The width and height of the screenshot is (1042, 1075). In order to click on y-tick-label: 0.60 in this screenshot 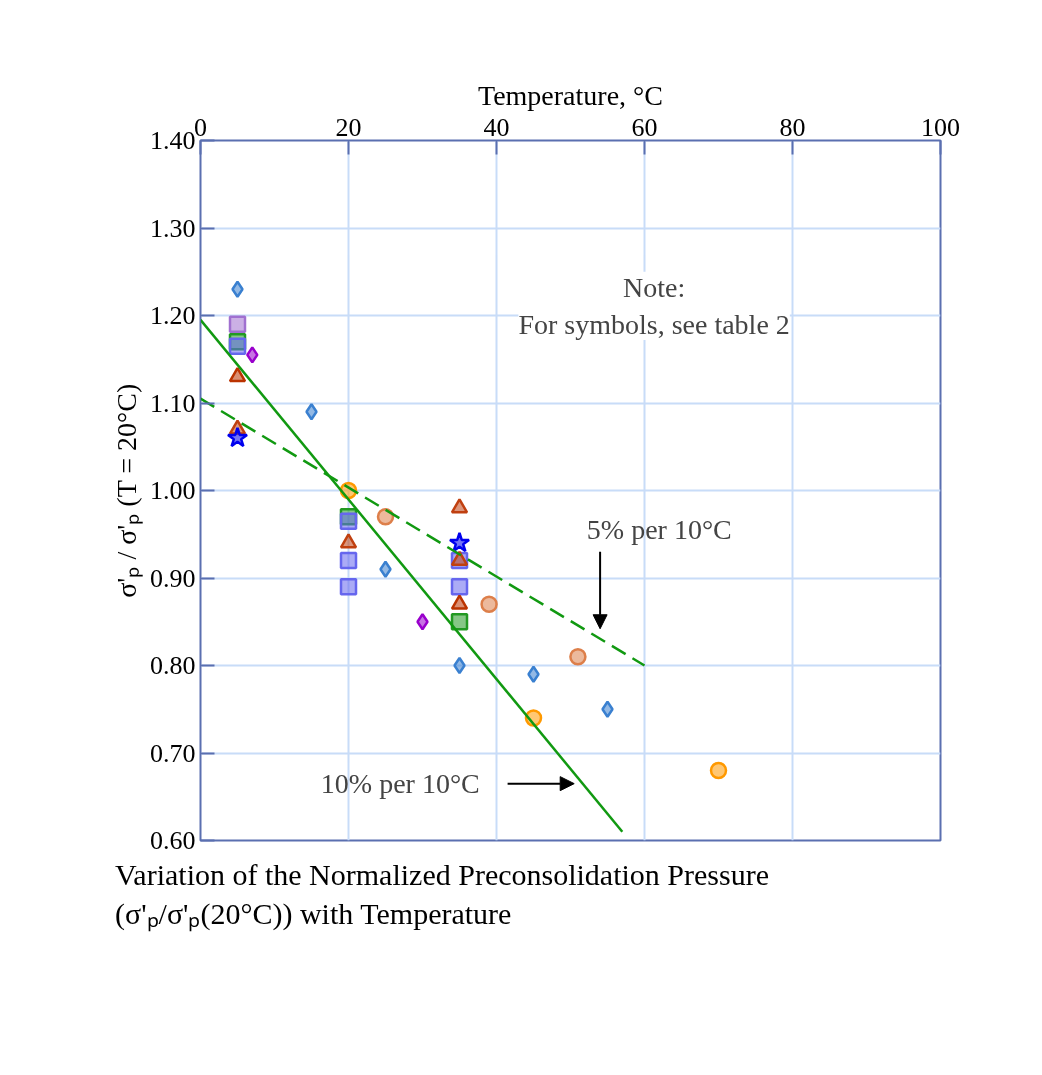, I will do `click(173, 840)`.